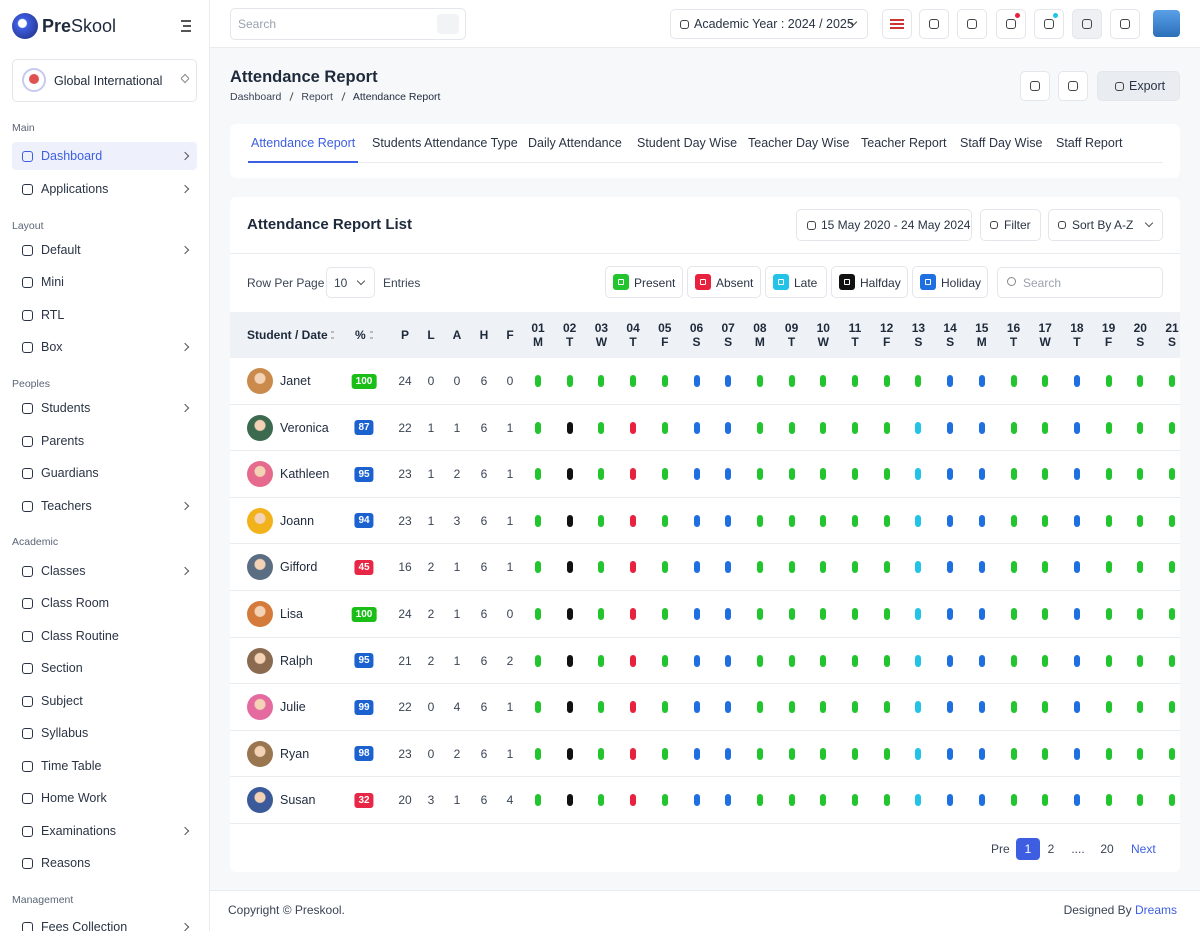 This screenshot has height=931, width=1200. What do you see at coordinates (63, 571) in the screenshot?
I see `sidebar-item: Classes` at bounding box center [63, 571].